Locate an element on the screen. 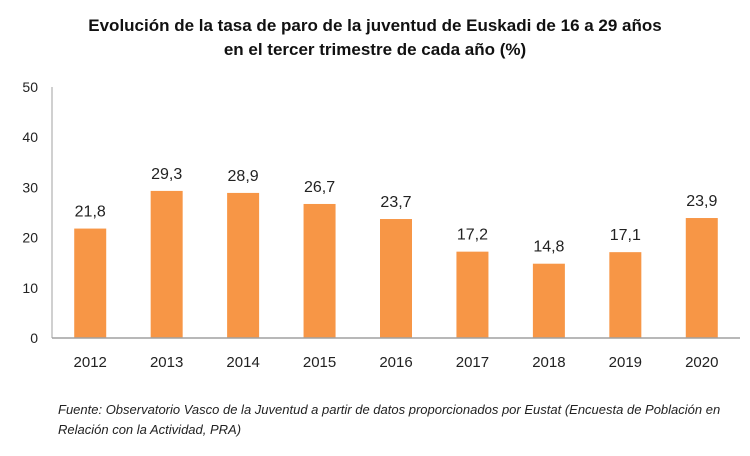 Image resolution: width=750 pixels, height=456 pixels. bar-2014 is located at coordinates (243, 265).